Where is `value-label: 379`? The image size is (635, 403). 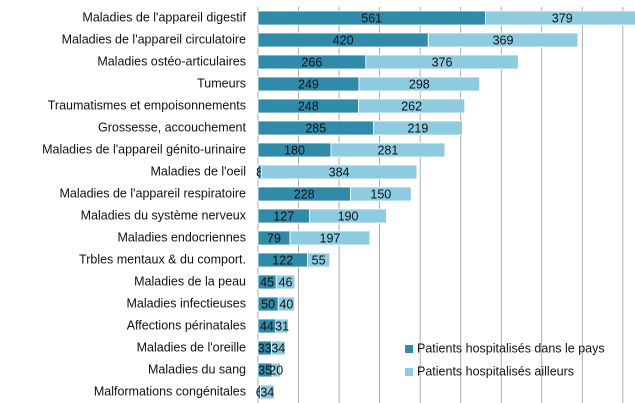 value-label: 379 is located at coordinates (562, 18).